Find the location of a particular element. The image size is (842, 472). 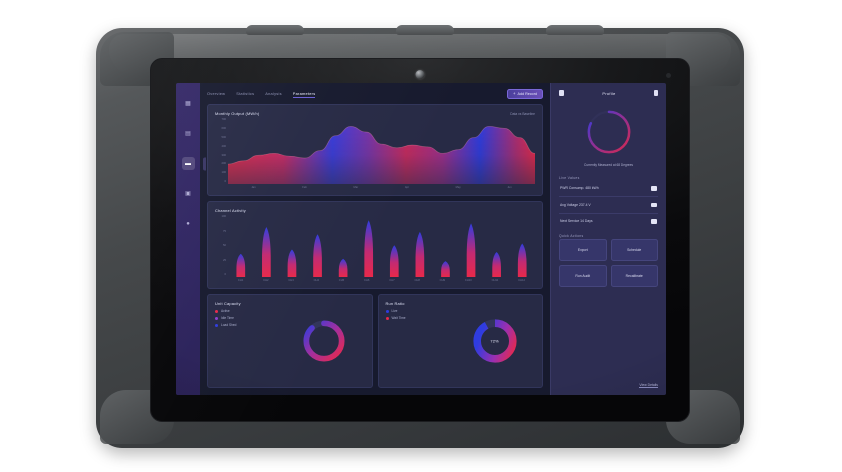

area-plot-area: Jan Feb Mar Apr May Jun is located at coordinates (381, 155).